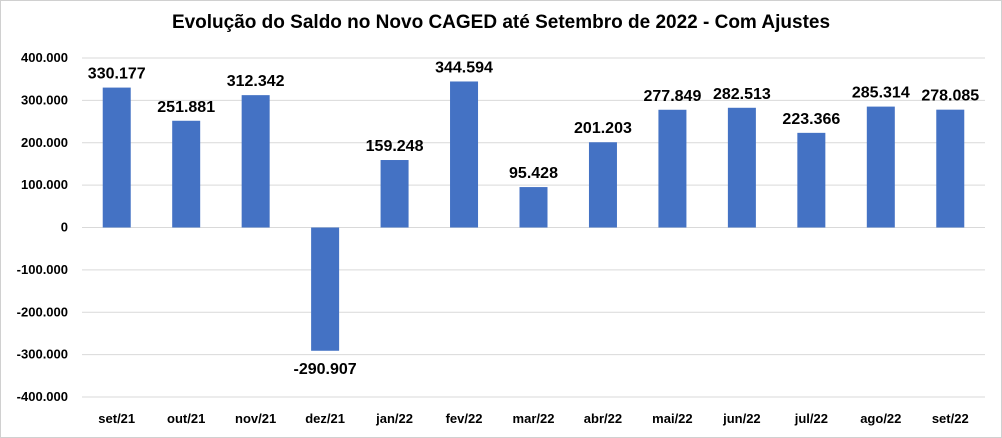  Describe the element at coordinates (64, 227) in the screenshot. I see `y-tick-label: 0` at that location.